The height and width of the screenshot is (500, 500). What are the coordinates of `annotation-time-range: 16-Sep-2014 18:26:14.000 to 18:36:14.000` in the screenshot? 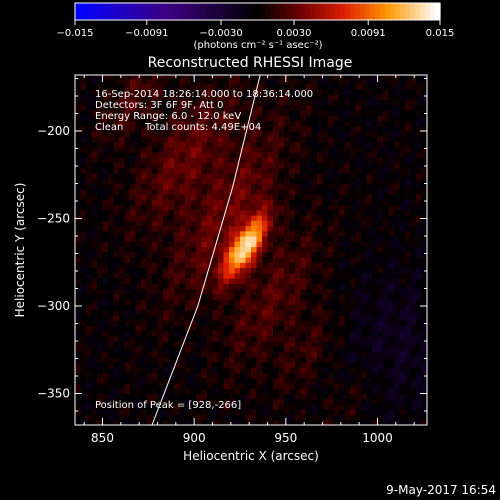 It's located at (204, 94).